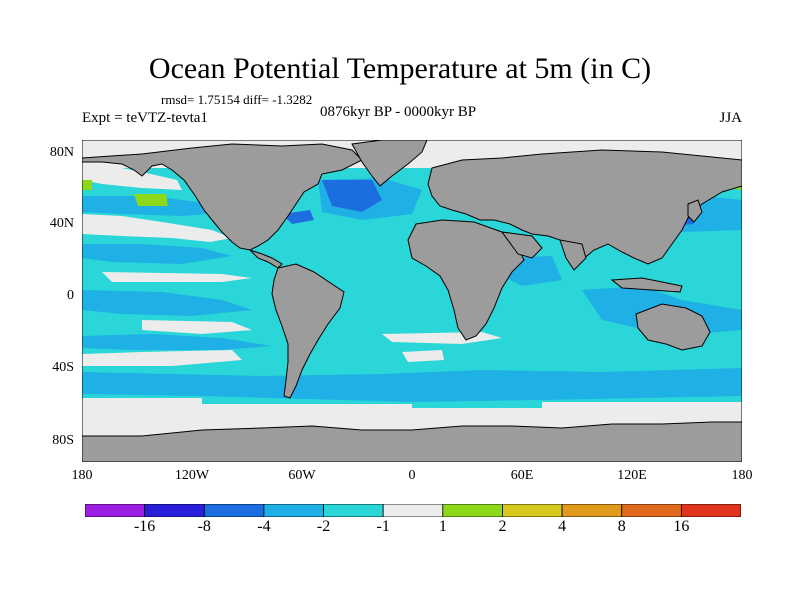 The height and width of the screenshot is (600, 800). What do you see at coordinates (151, 200) in the screenshot?
I see `npac-pos-patch` at bounding box center [151, 200].